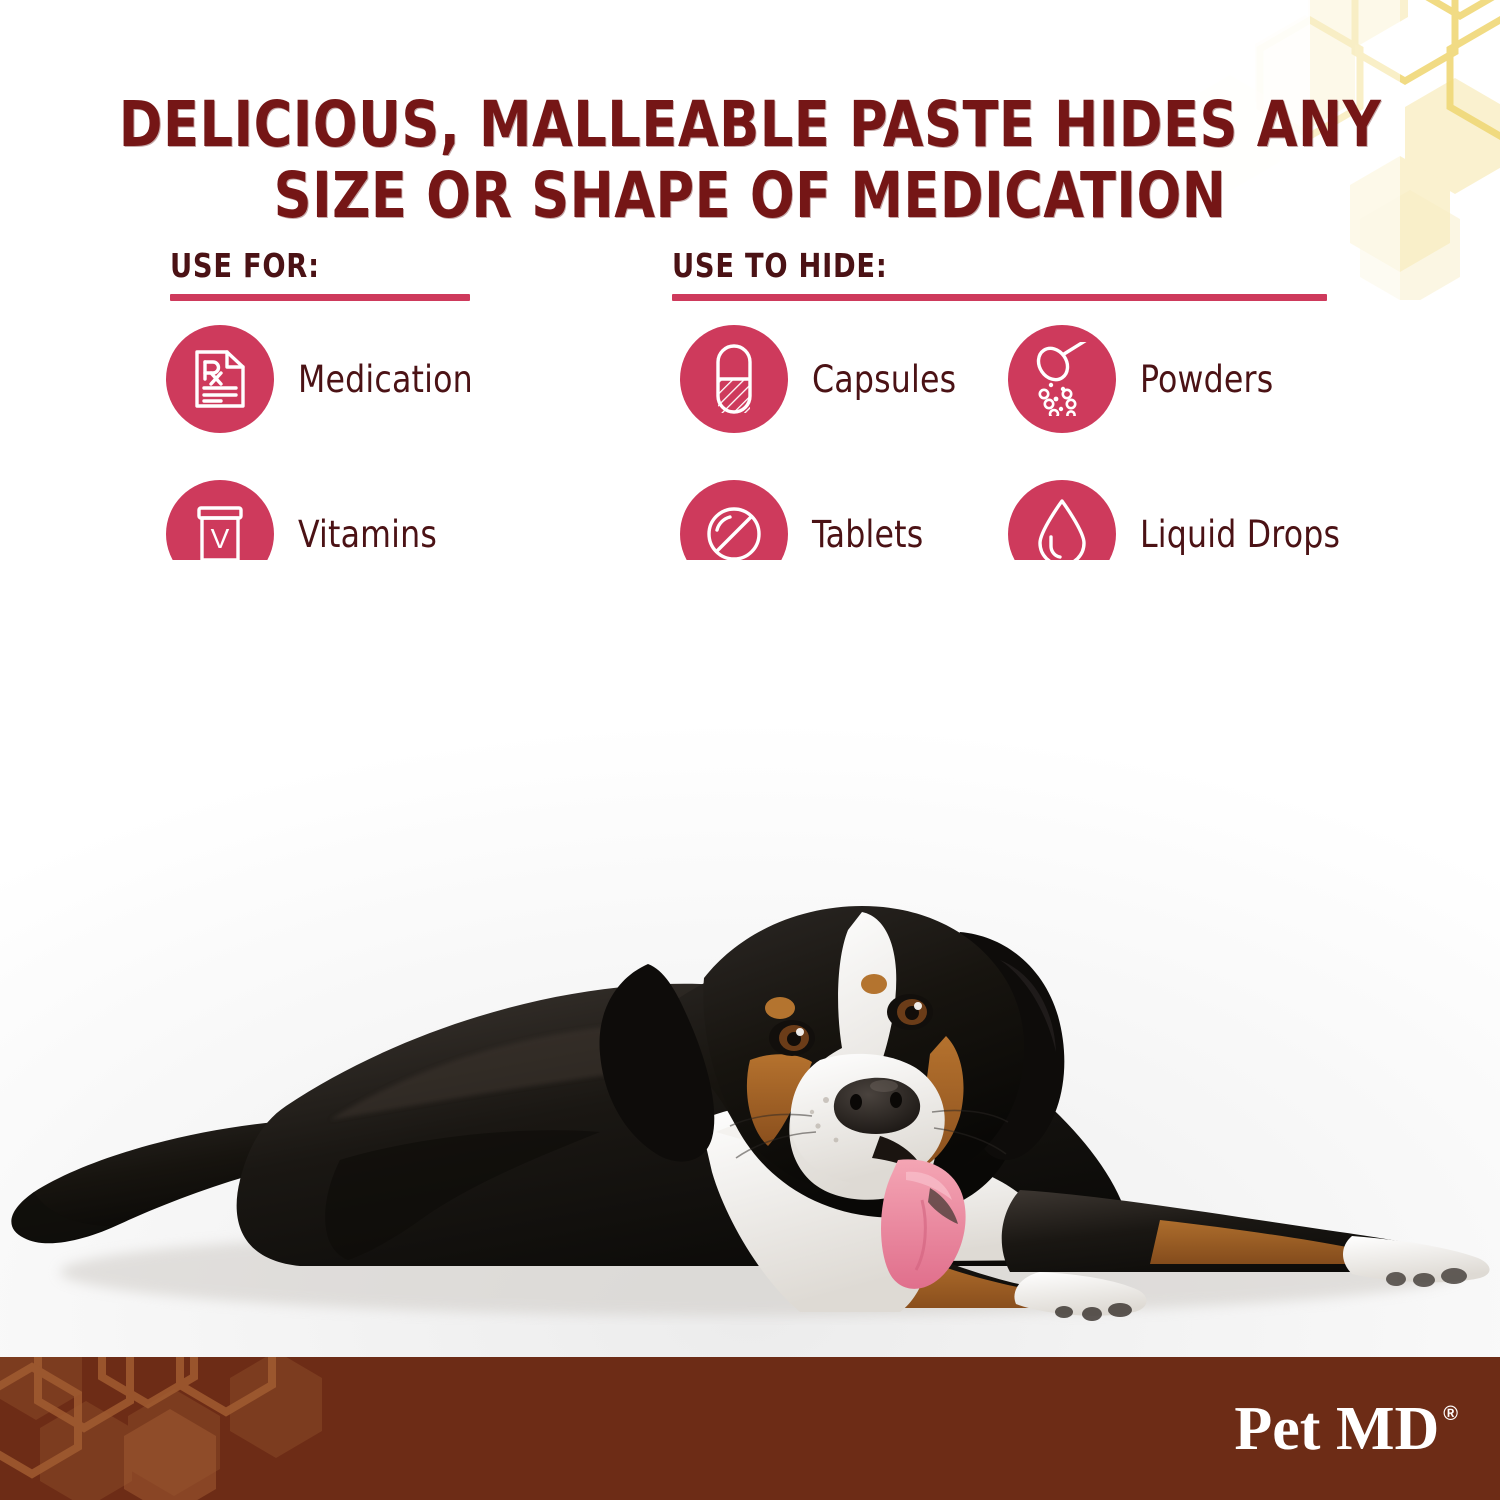 Image resolution: width=1500 pixels, height=1500 pixels. I want to click on list-item-label: Liquid Drops, so click(1240, 534).